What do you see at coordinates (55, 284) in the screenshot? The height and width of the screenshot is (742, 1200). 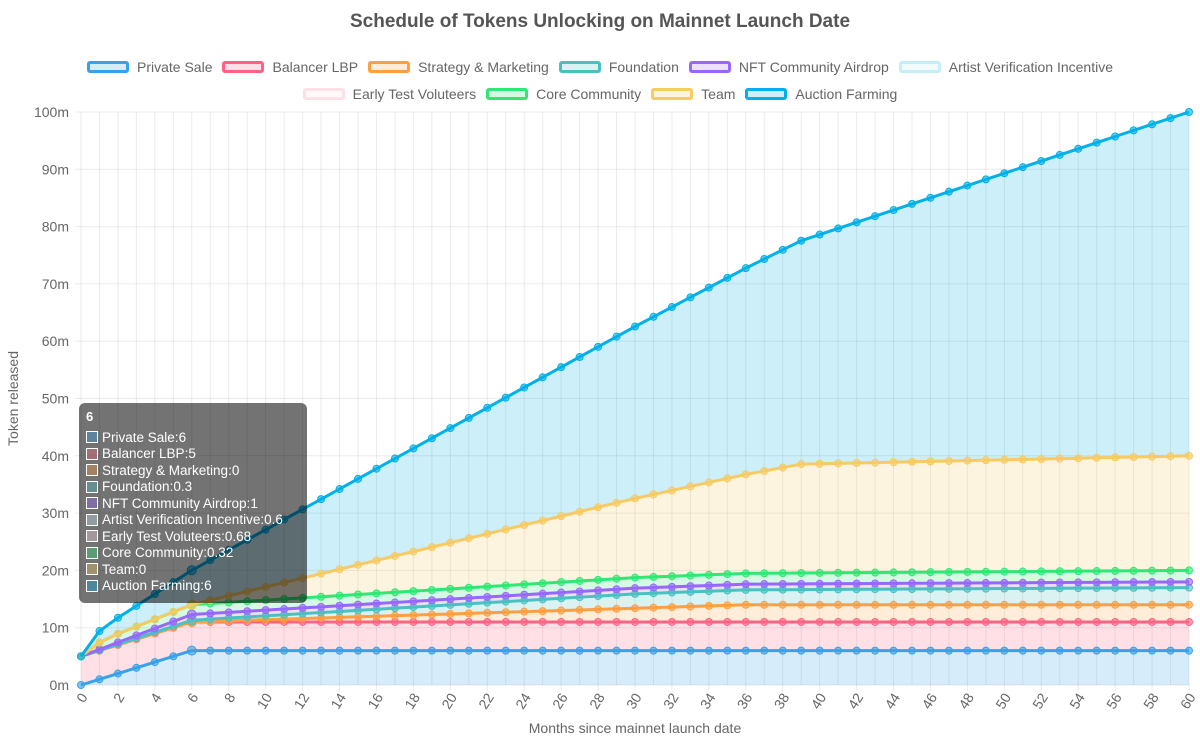 I see `y-tick-label: 70m` at bounding box center [55, 284].